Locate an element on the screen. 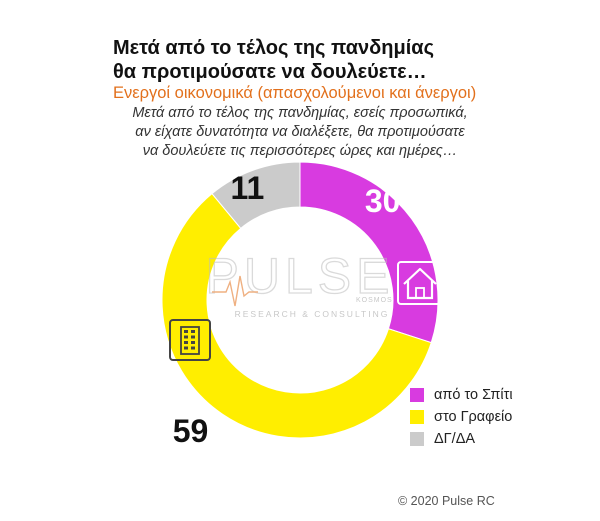  watermark-small: KOSMOS is located at coordinates (374, 300).